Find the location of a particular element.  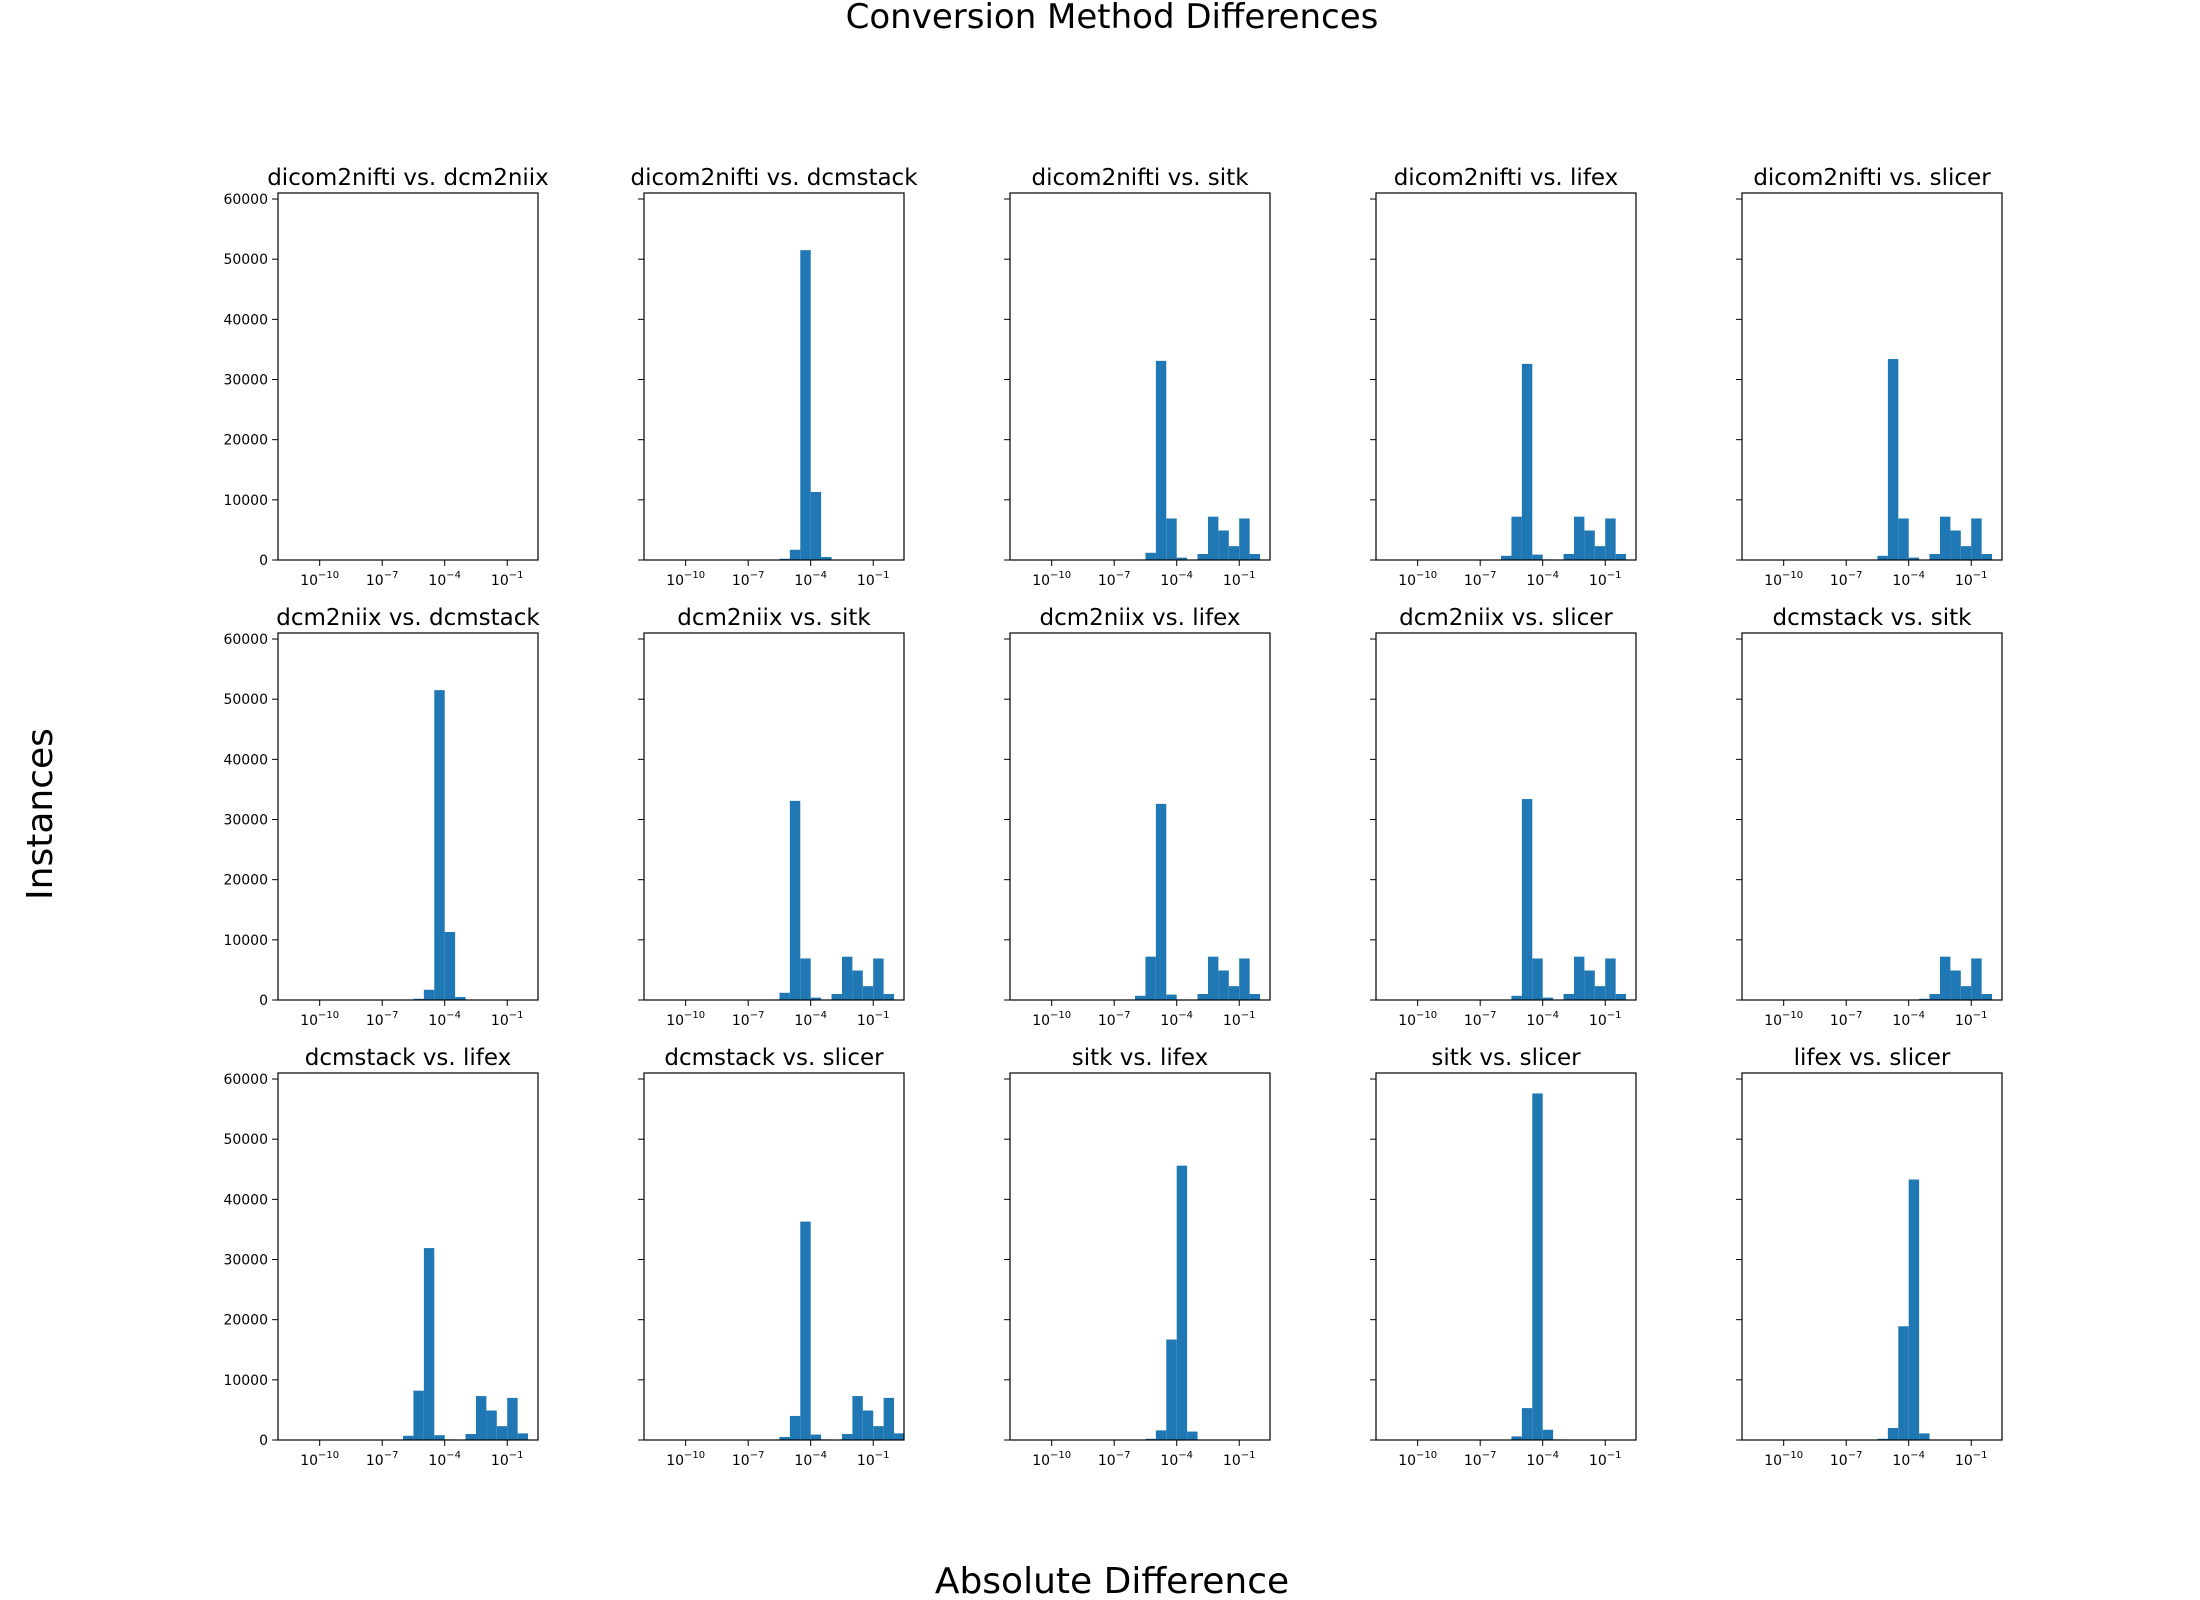

y-tick-label: 50000 is located at coordinates (245, 260).